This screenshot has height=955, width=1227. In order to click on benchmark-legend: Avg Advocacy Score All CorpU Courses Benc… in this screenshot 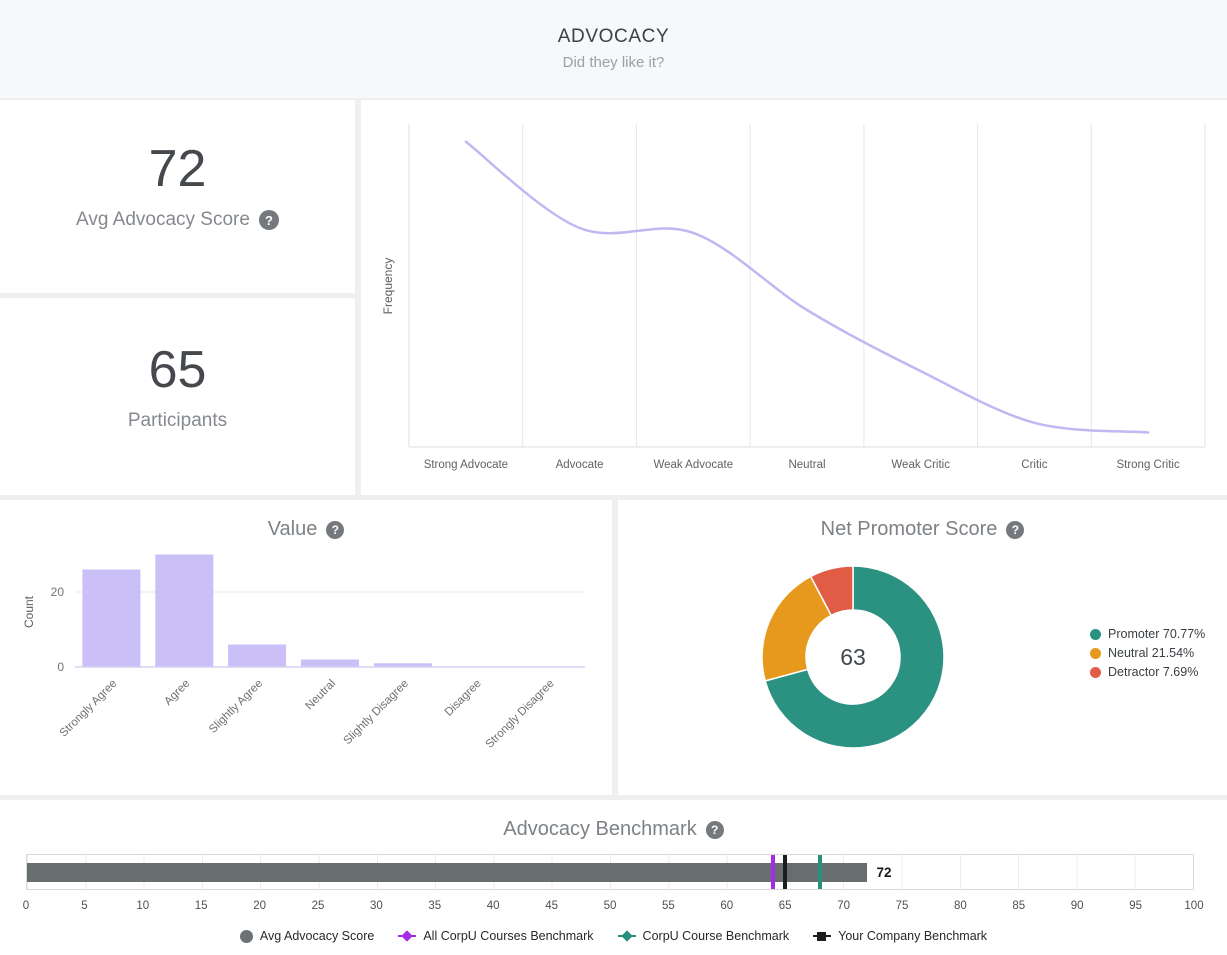, I will do `click(613, 936)`.